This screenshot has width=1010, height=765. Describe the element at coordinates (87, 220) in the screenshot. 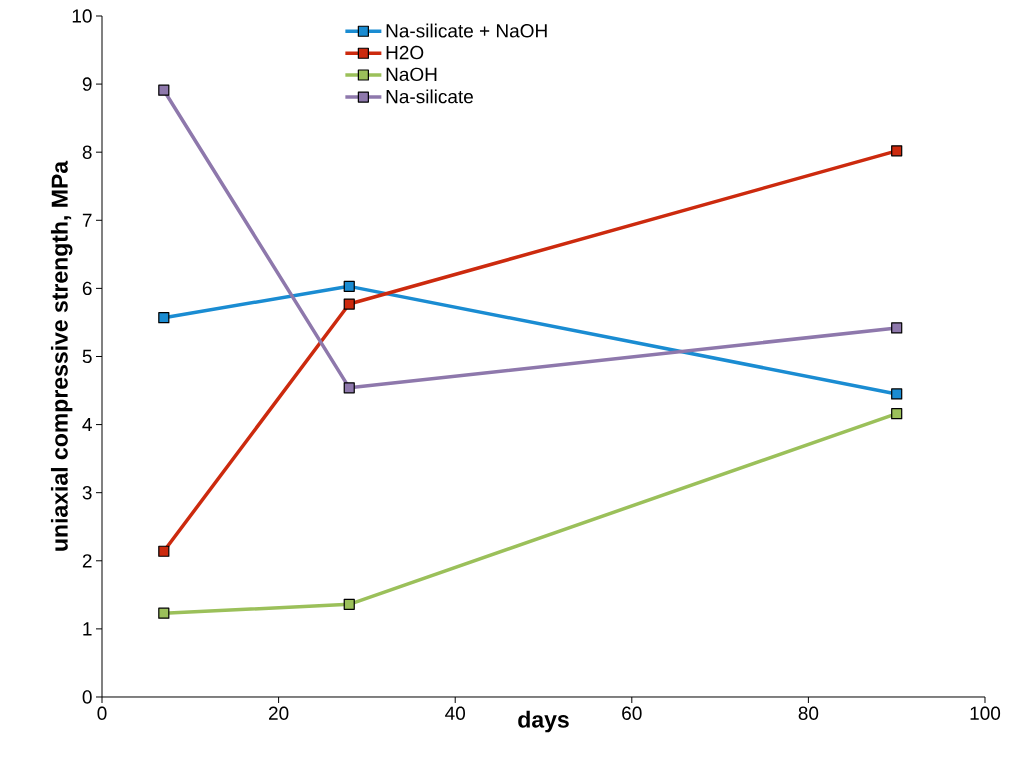

I see `y-tick-label: 7` at that location.